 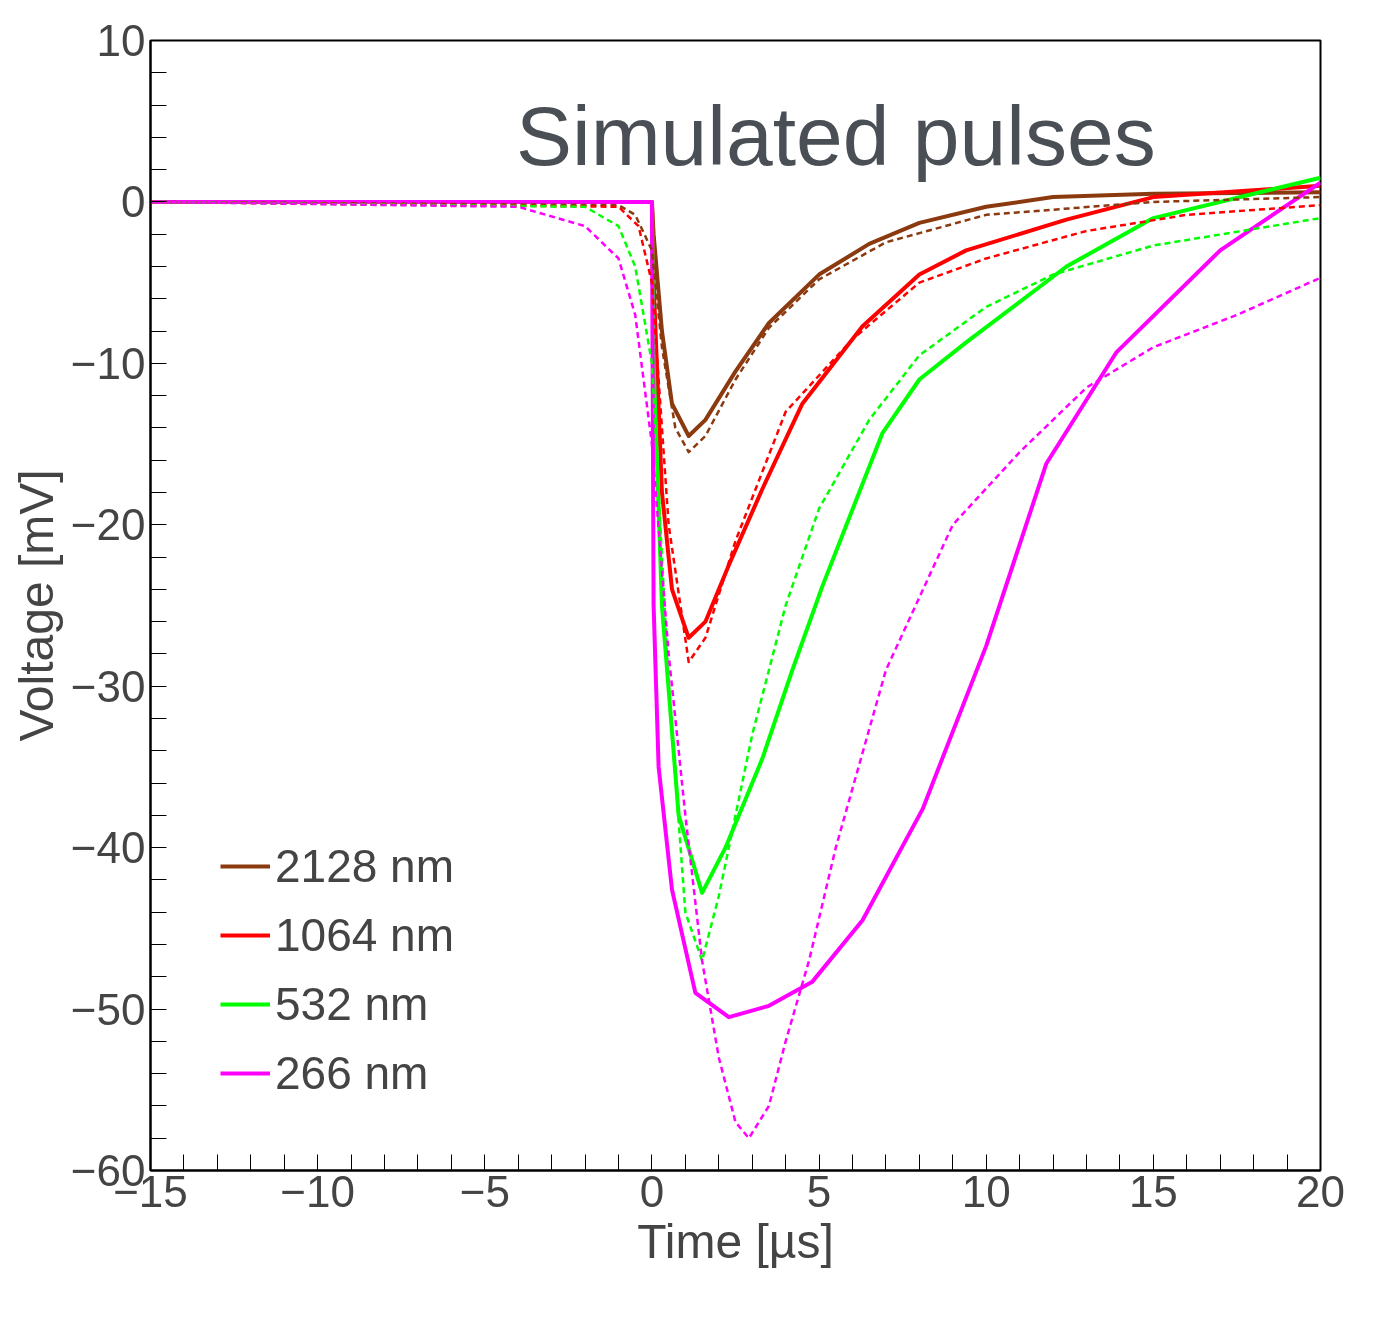 What do you see at coordinates (986, 1191) in the screenshot?
I see `x-tick-label: 10` at bounding box center [986, 1191].